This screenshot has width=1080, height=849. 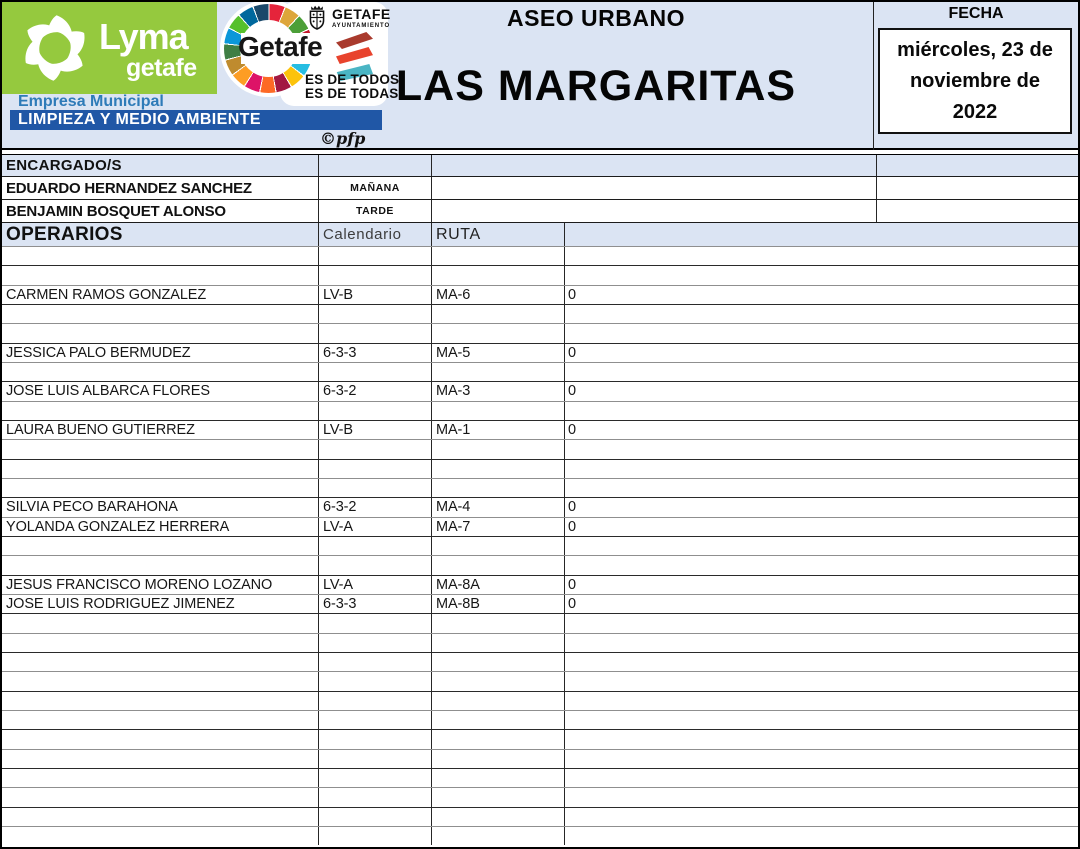 I want to click on encargado-name: EDUARDO HERNANDEZ SANCHEZ, so click(x=160, y=188).